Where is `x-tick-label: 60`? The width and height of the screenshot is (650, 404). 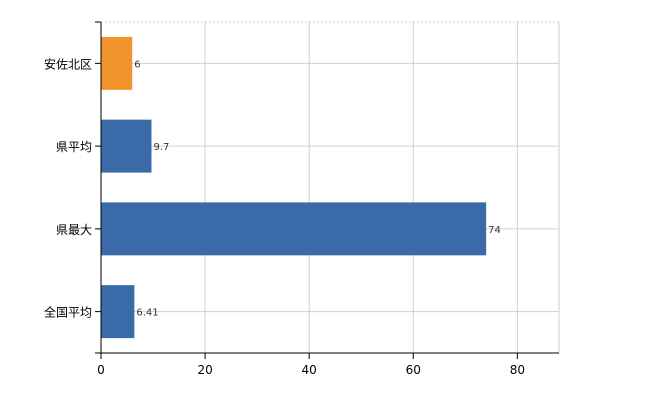 x-tick-label: 60 is located at coordinates (413, 370).